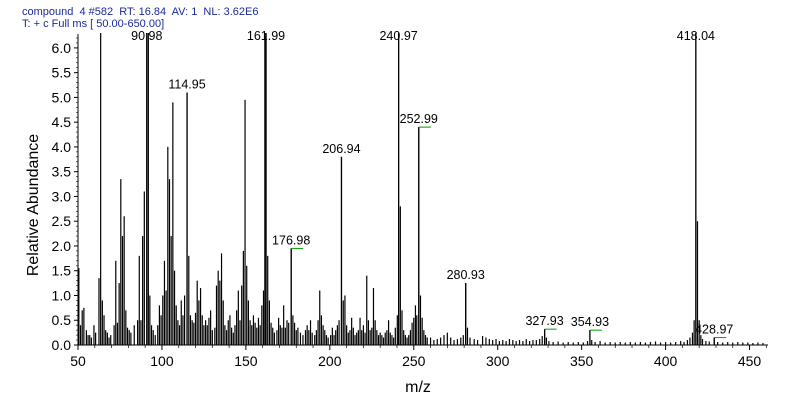 Image resolution: width=808 pixels, height=406 pixels. I want to click on peak-label: 252.99, so click(419, 119).